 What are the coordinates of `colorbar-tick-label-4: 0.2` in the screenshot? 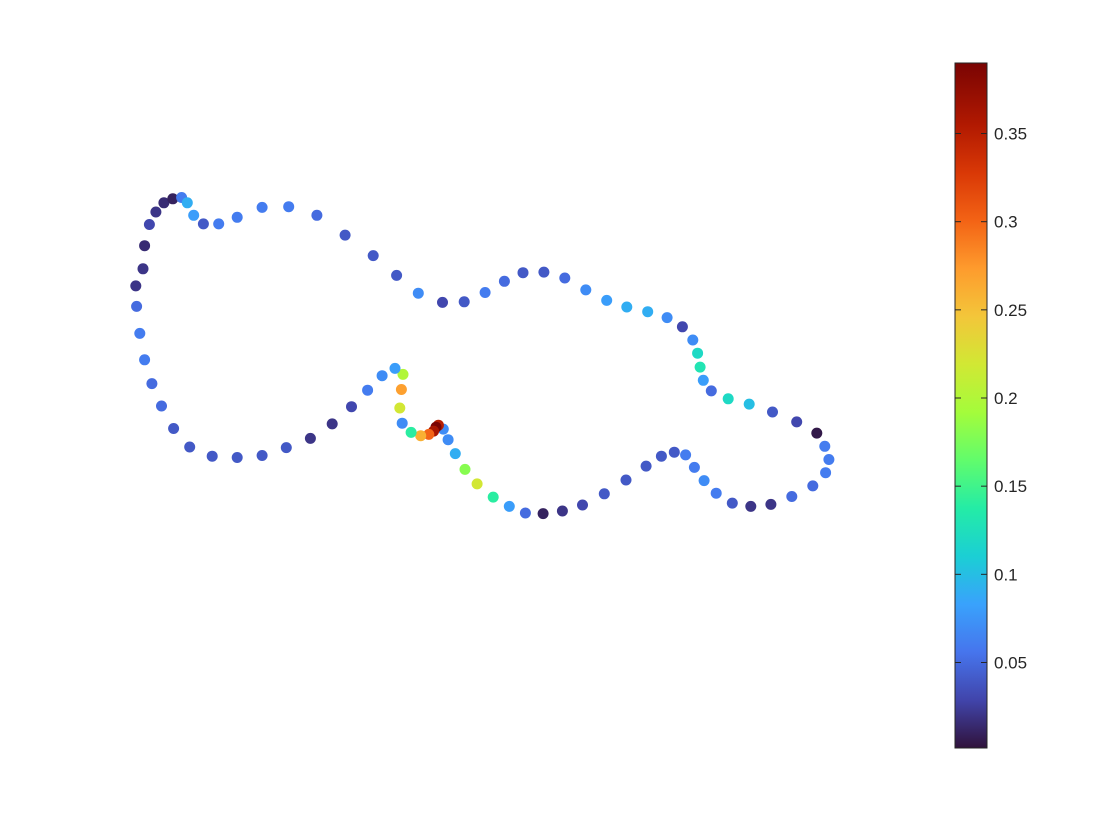 It's located at (1006, 398).